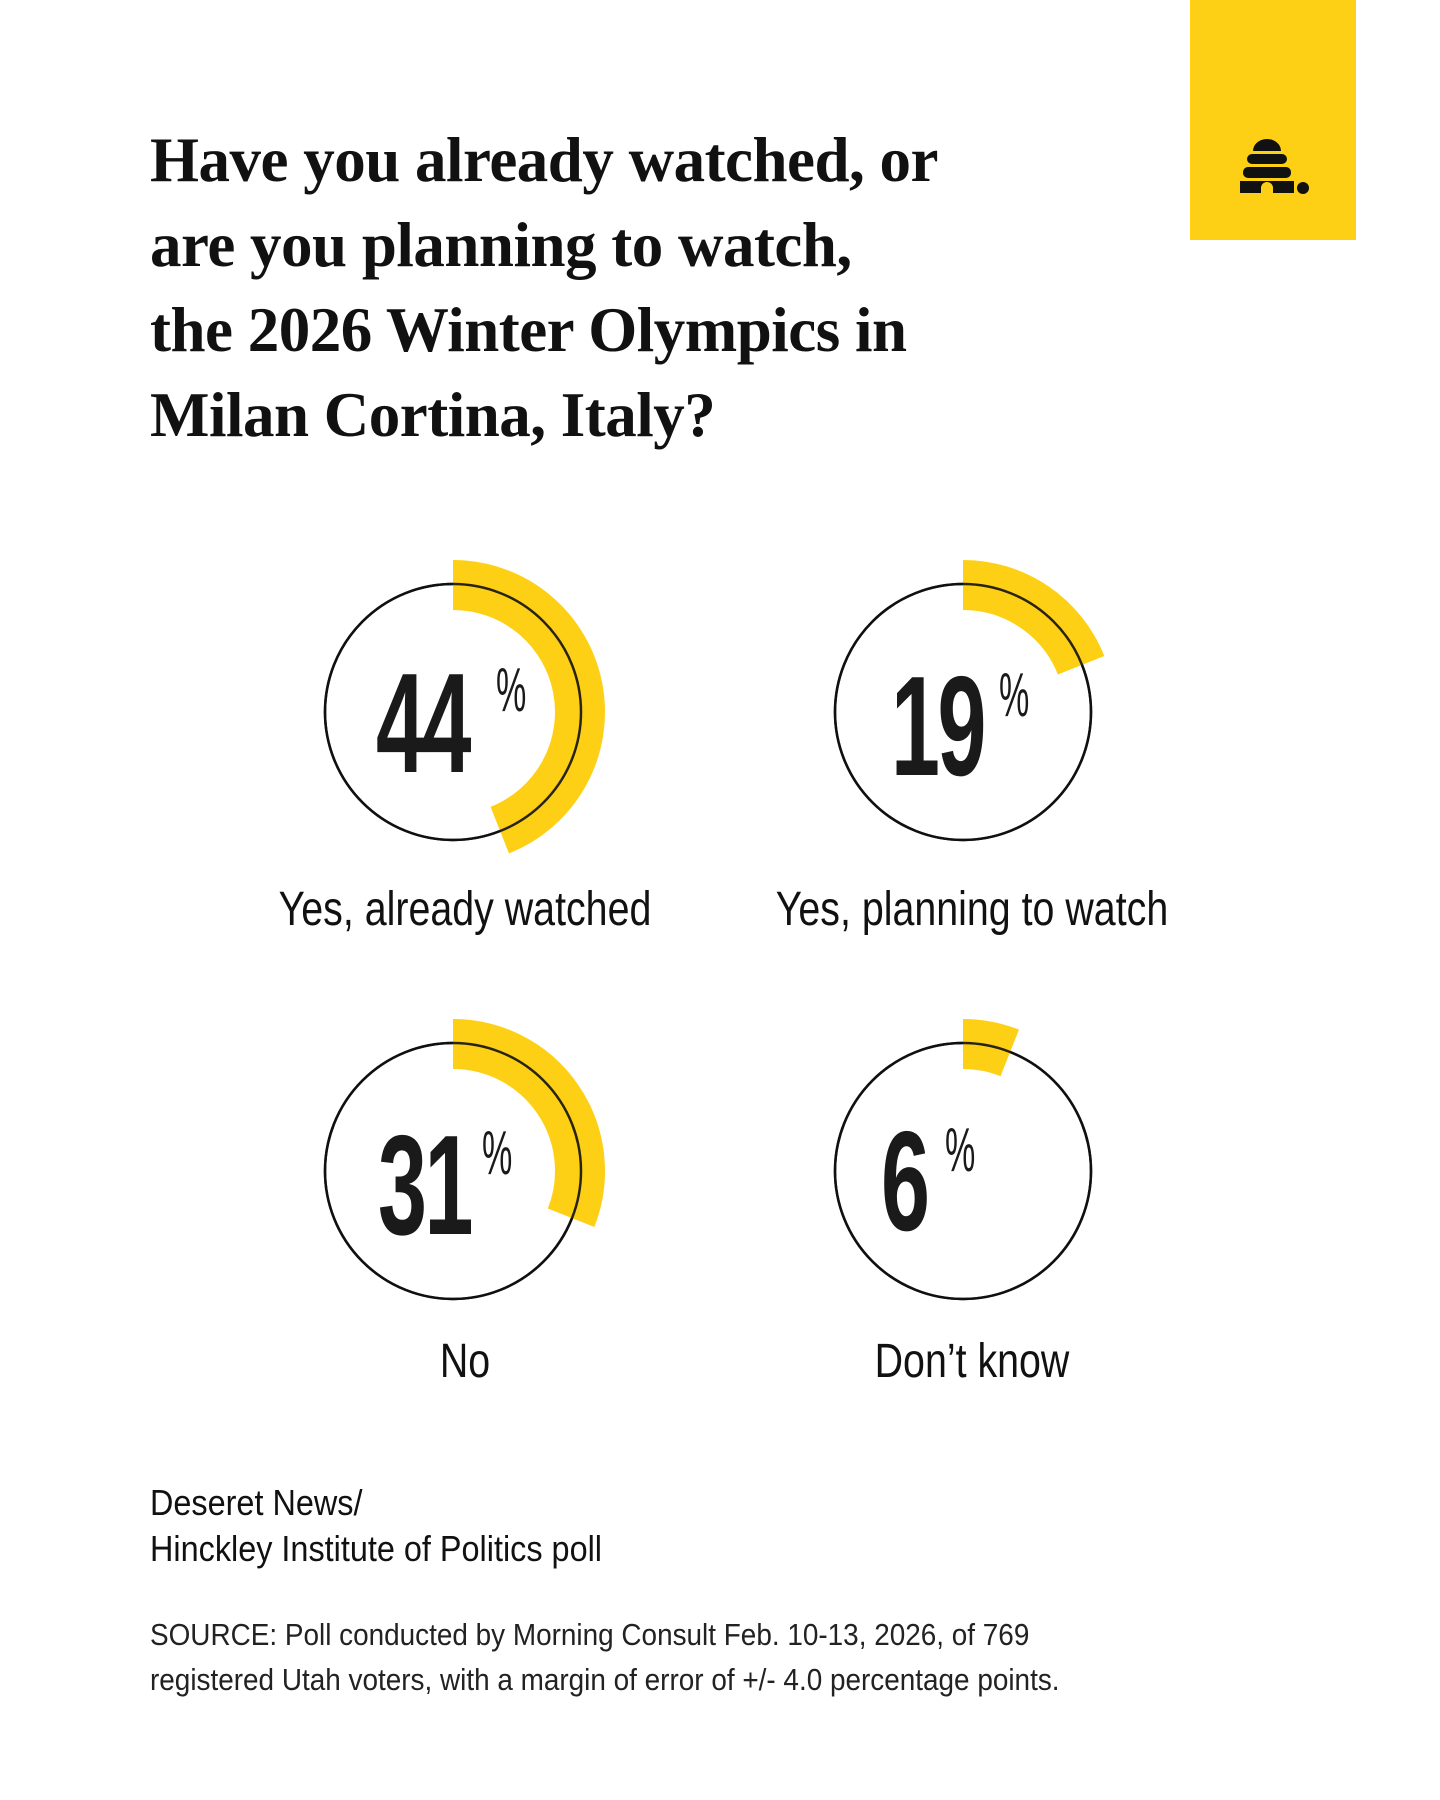 The image size is (1440, 1800). What do you see at coordinates (972, 1361) in the screenshot?
I see `stat-label: Don’t know` at bounding box center [972, 1361].